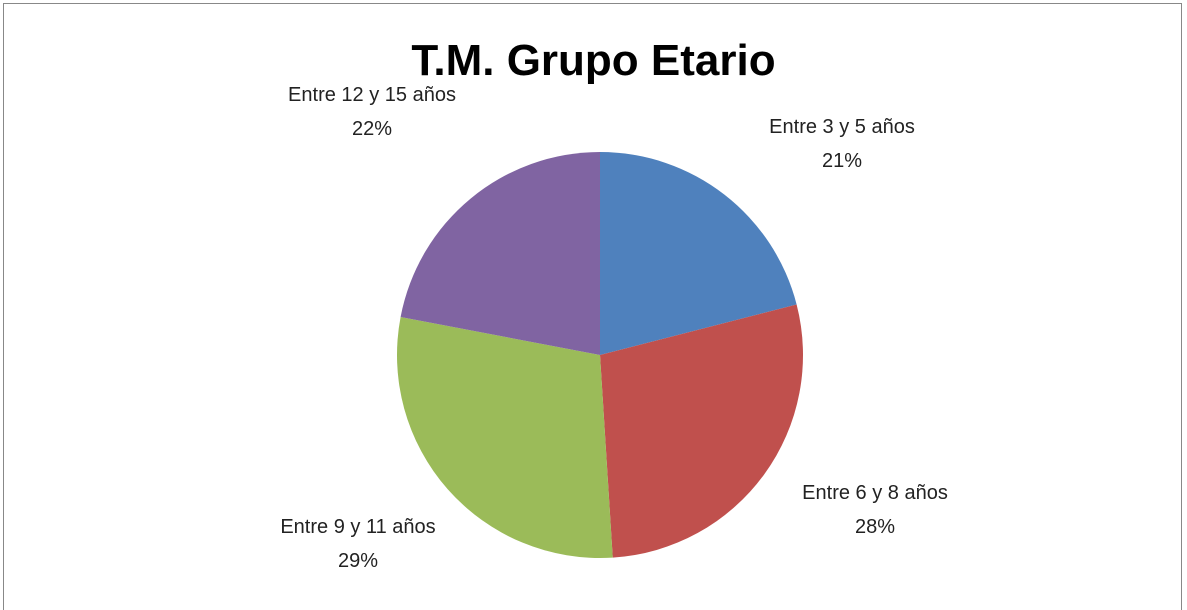 This screenshot has height=610, width=1187. What do you see at coordinates (842, 127) in the screenshot?
I see `category-label: Entre 3 y 5 años` at bounding box center [842, 127].